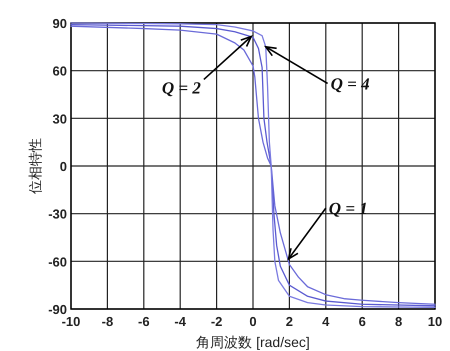 The height and width of the screenshot is (351, 450). What do you see at coordinates (435, 321) in the screenshot?
I see `x-tick-label: 10` at bounding box center [435, 321].